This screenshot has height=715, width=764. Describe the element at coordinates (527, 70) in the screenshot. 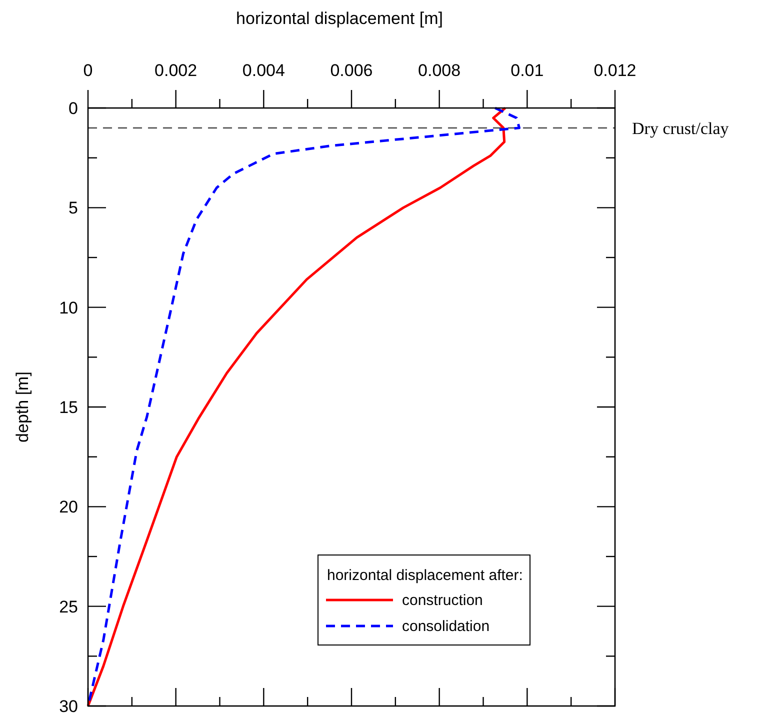

I see `x-tick-label: 0.01` at that location.